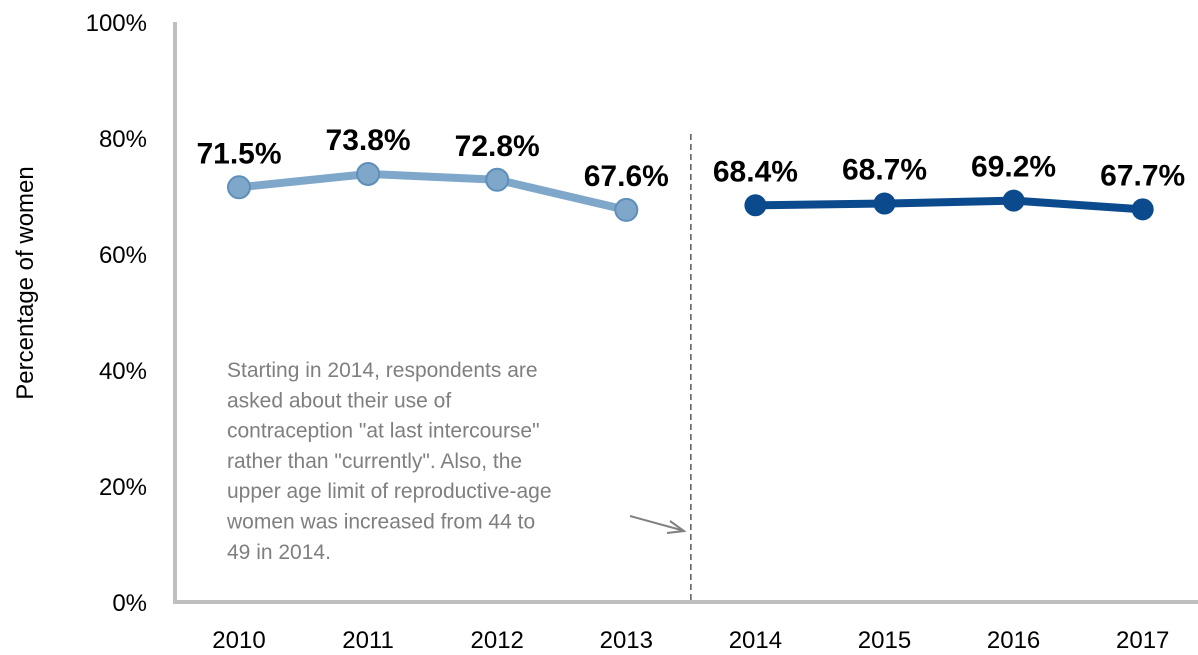  Describe the element at coordinates (380, 522) in the screenshot. I see `annotation-line: women was increased from 44 to` at that location.